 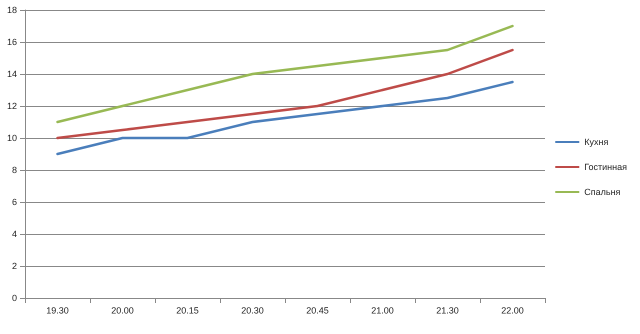 What do you see at coordinates (512, 311) in the screenshot?
I see `x-tick-label: 22.00` at bounding box center [512, 311].